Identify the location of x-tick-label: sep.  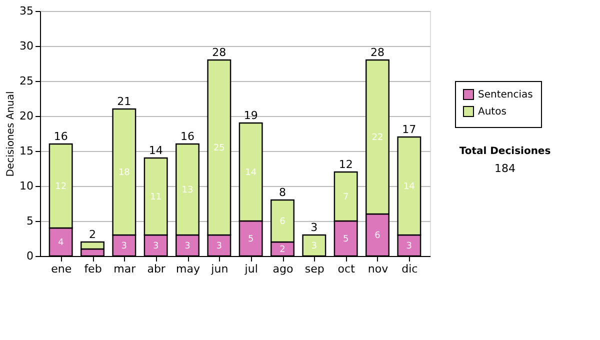
(314, 269).